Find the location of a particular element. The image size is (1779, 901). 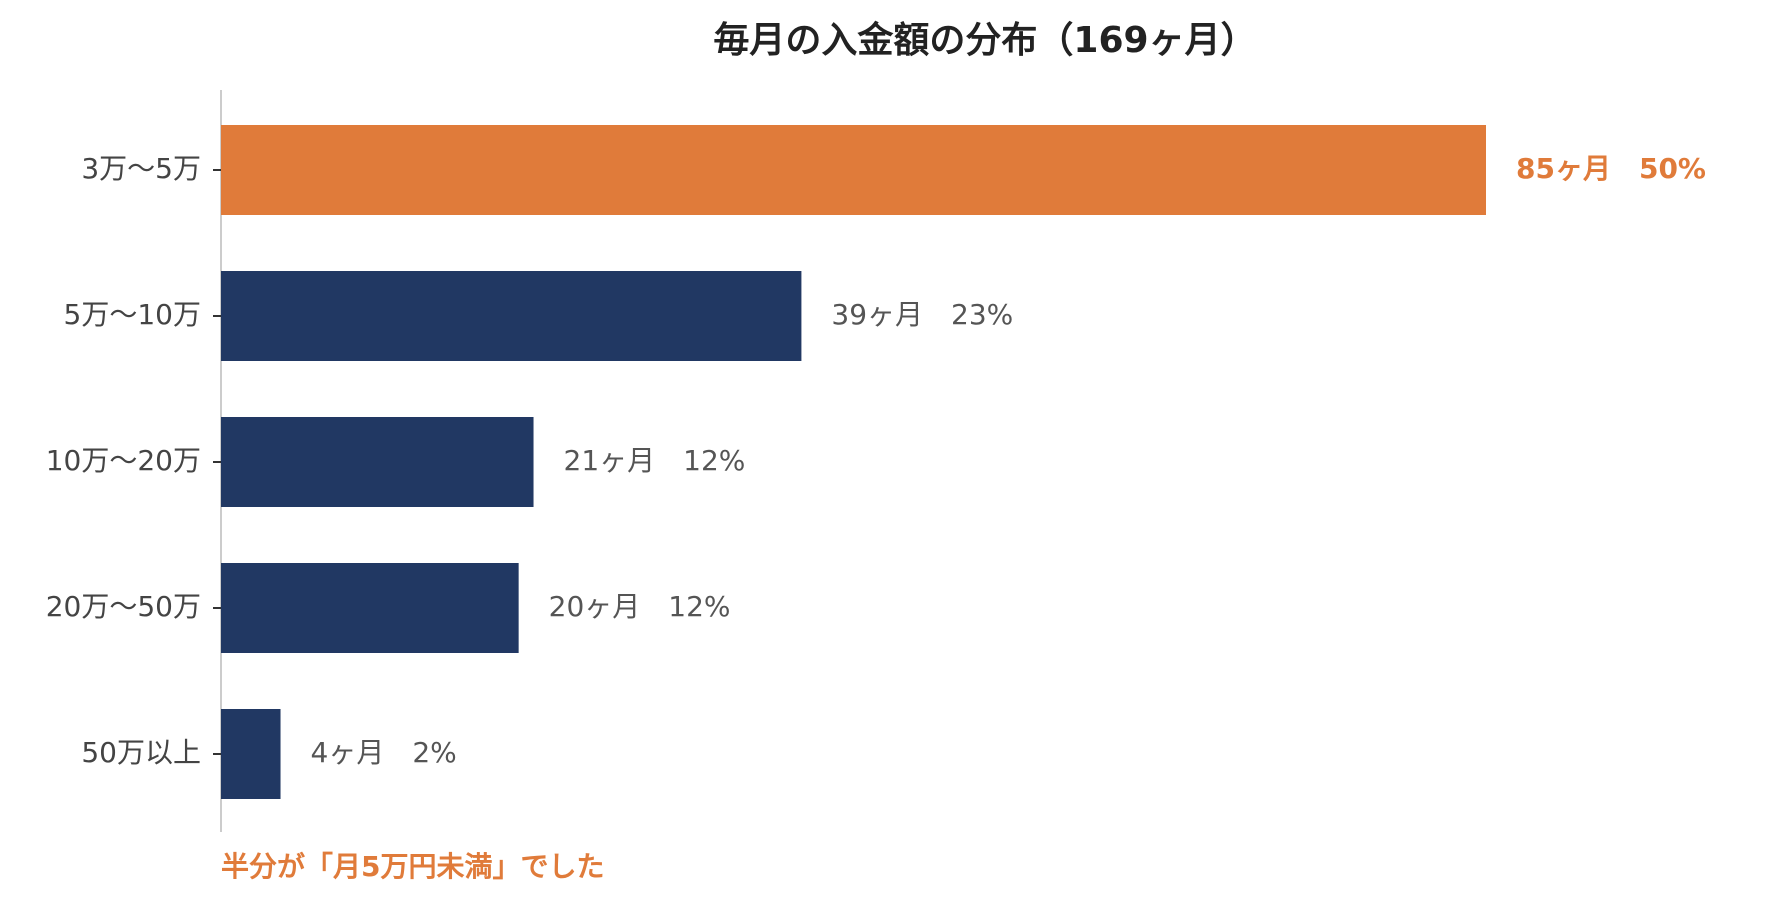

chart-annotation: 半分が「月5万円未満」でした is located at coordinates (412, 866).